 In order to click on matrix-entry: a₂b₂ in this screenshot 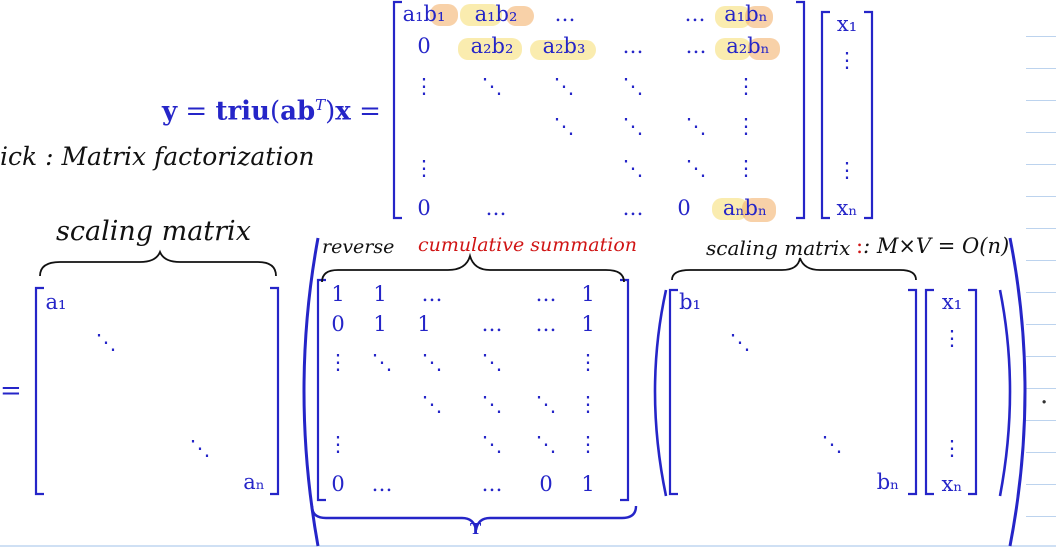, I will do `click(492, 46)`.